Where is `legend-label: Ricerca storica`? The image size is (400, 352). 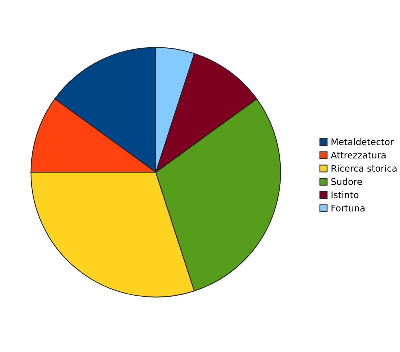
legend-label: Ricerca storica is located at coordinates (364, 168).